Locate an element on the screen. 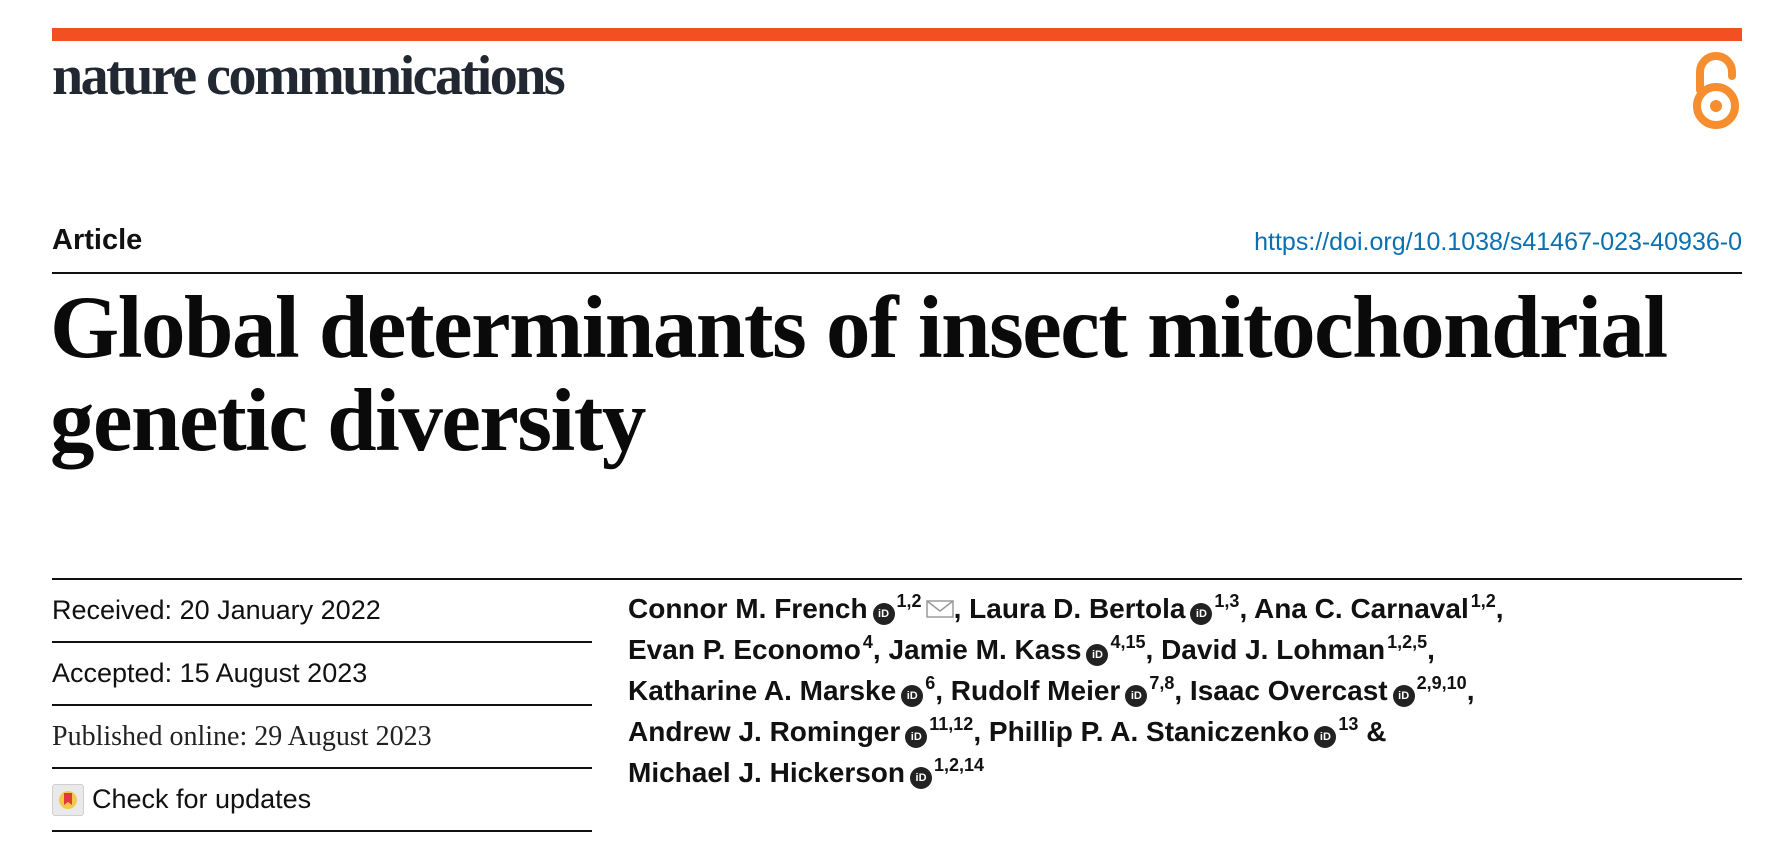 The image size is (1792, 844). author-name: Michael J. Hickerson is located at coordinates (767, 772).